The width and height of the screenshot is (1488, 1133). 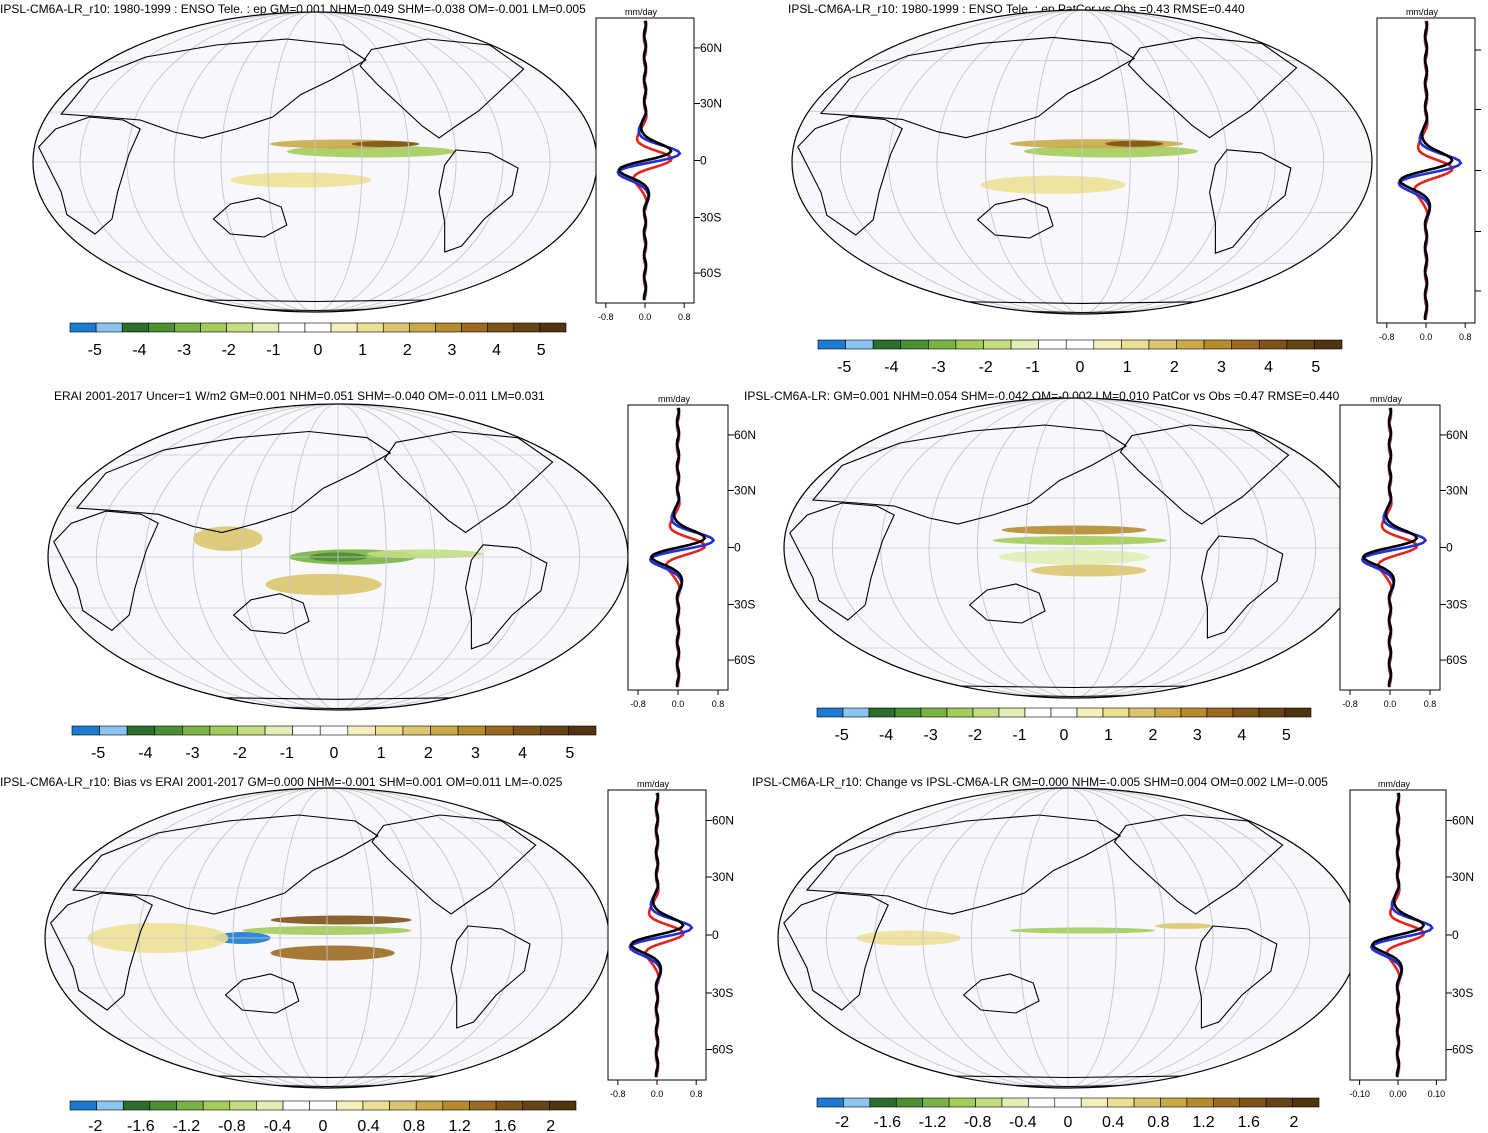 I want to click on profile-x-tick-label: 0.0, so click(x=657, y=1094).